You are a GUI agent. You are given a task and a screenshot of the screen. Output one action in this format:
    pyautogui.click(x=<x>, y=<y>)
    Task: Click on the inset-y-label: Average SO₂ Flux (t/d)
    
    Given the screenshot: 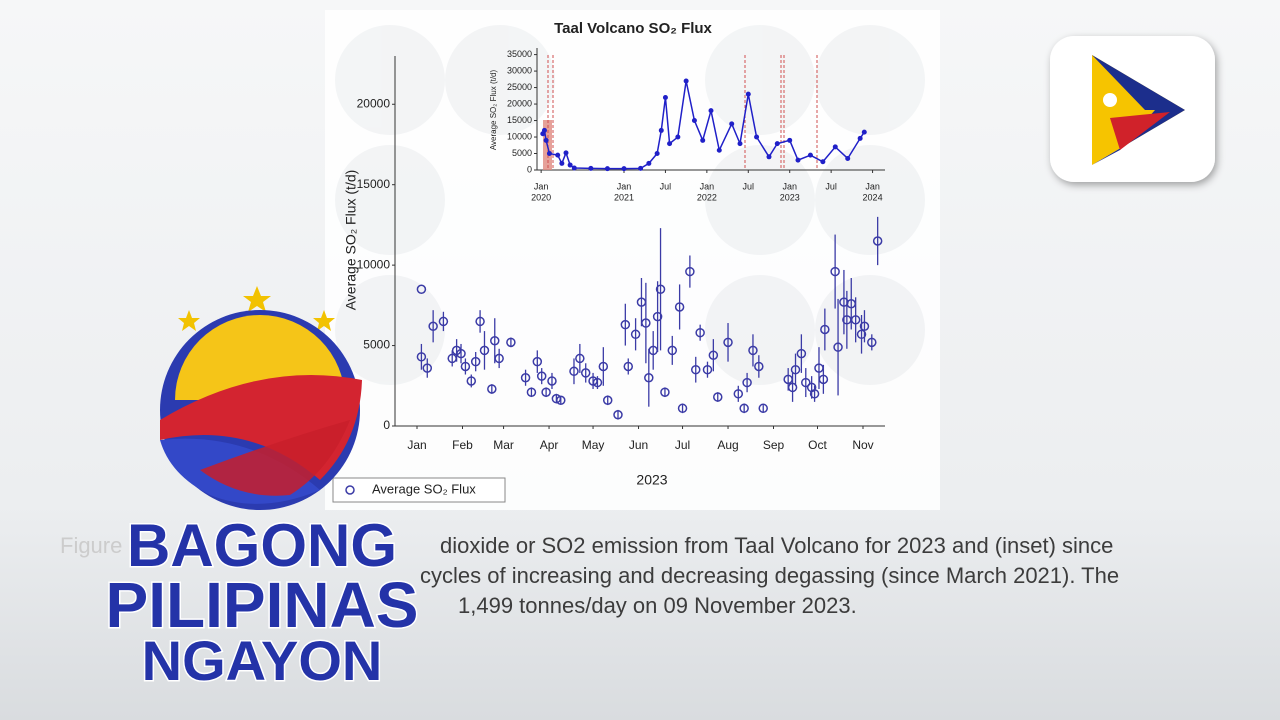 What is the action you would take?
    pyautogui.click(x=493, y=110)
    